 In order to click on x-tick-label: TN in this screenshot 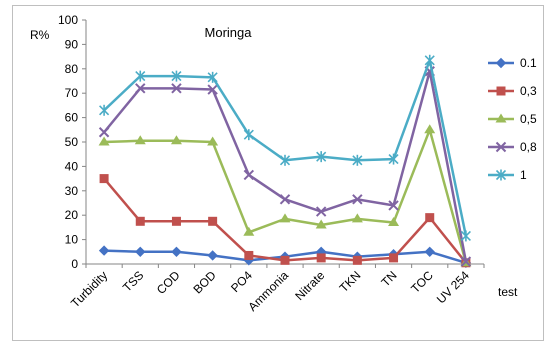, I will do `click(388, 278)`.